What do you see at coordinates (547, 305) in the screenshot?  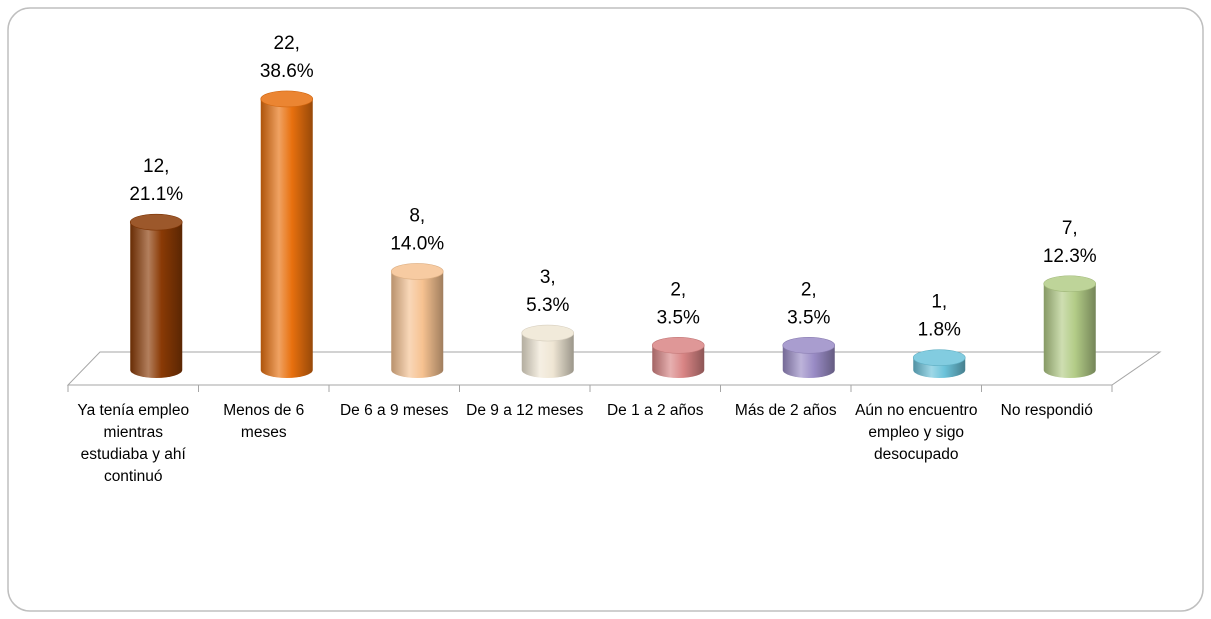 I see `data-label-line: 5.3%` at bounding box center [547, 305].